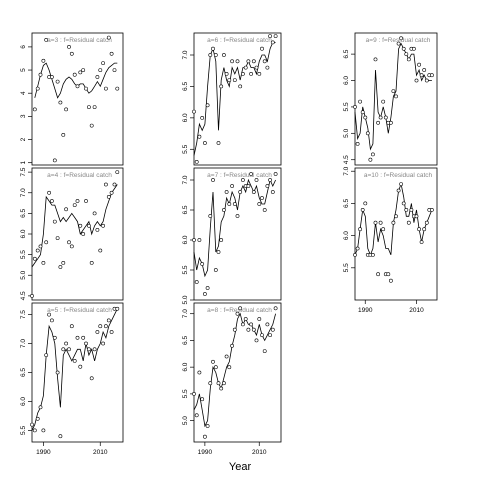 The height and width of the screenshot is (485, 480). What do you see at coordinates (259, 452) in the screenshot?
I see `x-tick-label: 2010` at bounding box center [259, 452].